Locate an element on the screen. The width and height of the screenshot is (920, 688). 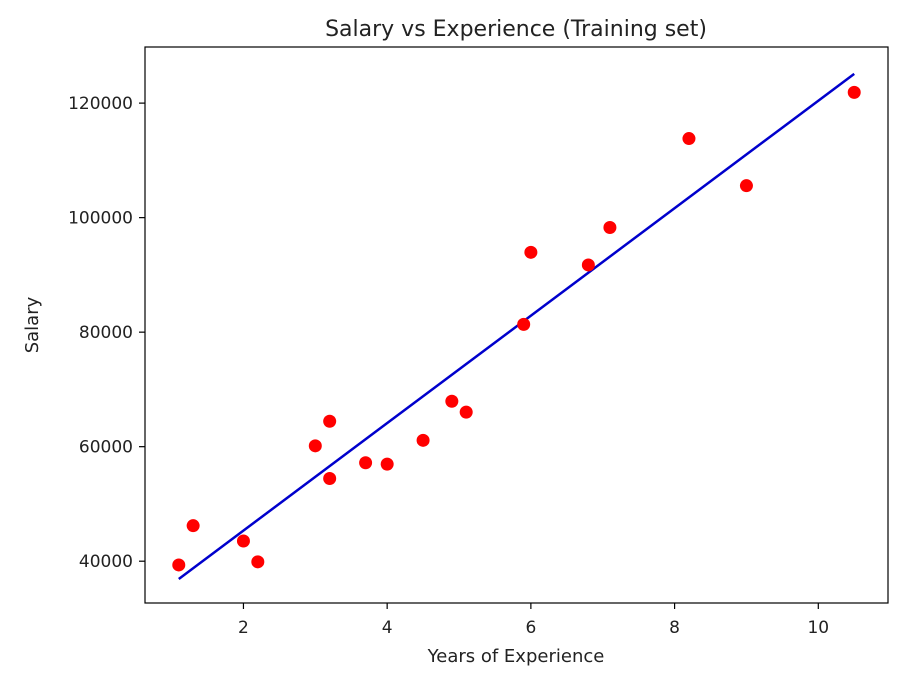
x-axis-label: Years of Experience is located at coordinates (516, 656).